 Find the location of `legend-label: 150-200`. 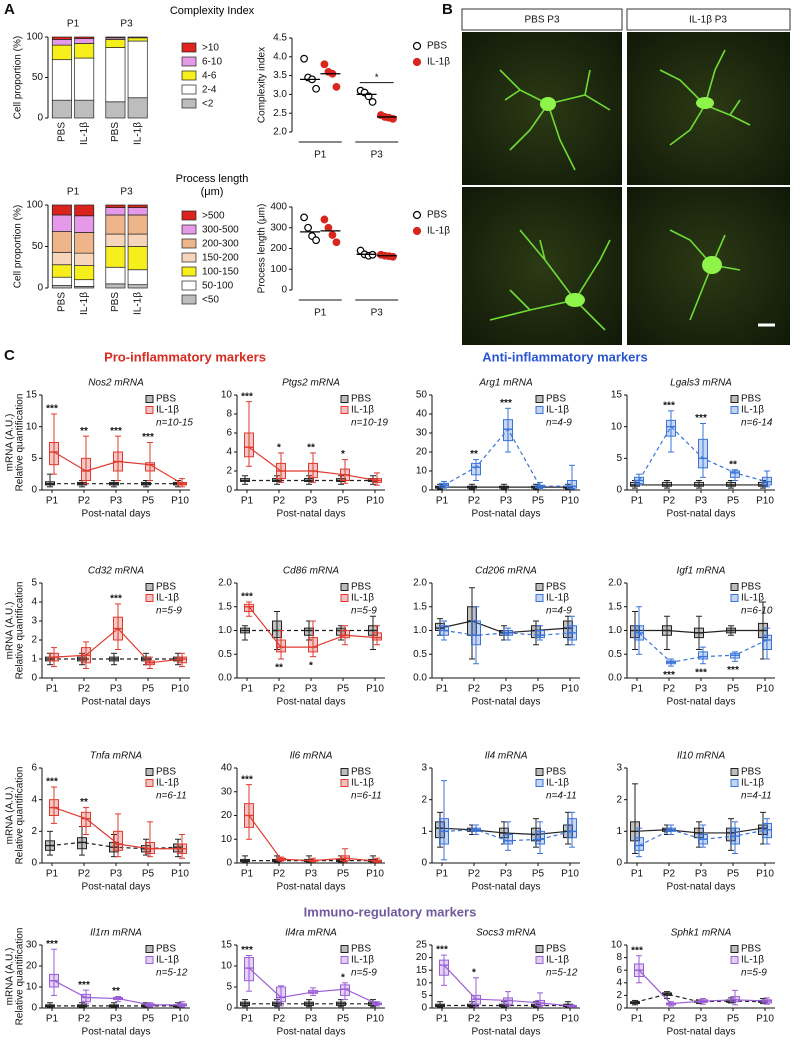

legend-label: 150-200 is located at coordinates (220, 258).